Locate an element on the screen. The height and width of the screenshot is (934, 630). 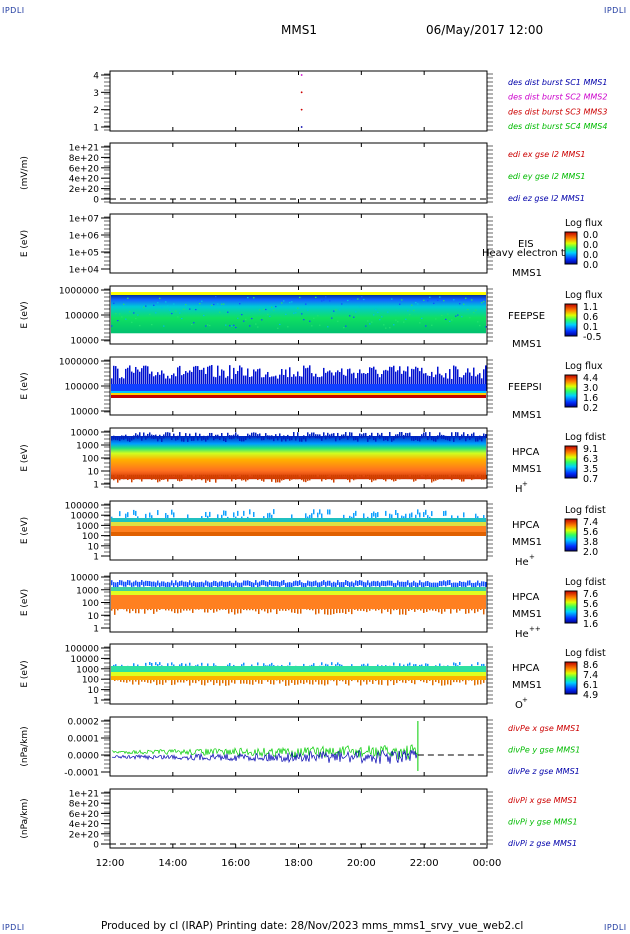
y-tick-label: 6e+20 is located at coordinates (84, 815).